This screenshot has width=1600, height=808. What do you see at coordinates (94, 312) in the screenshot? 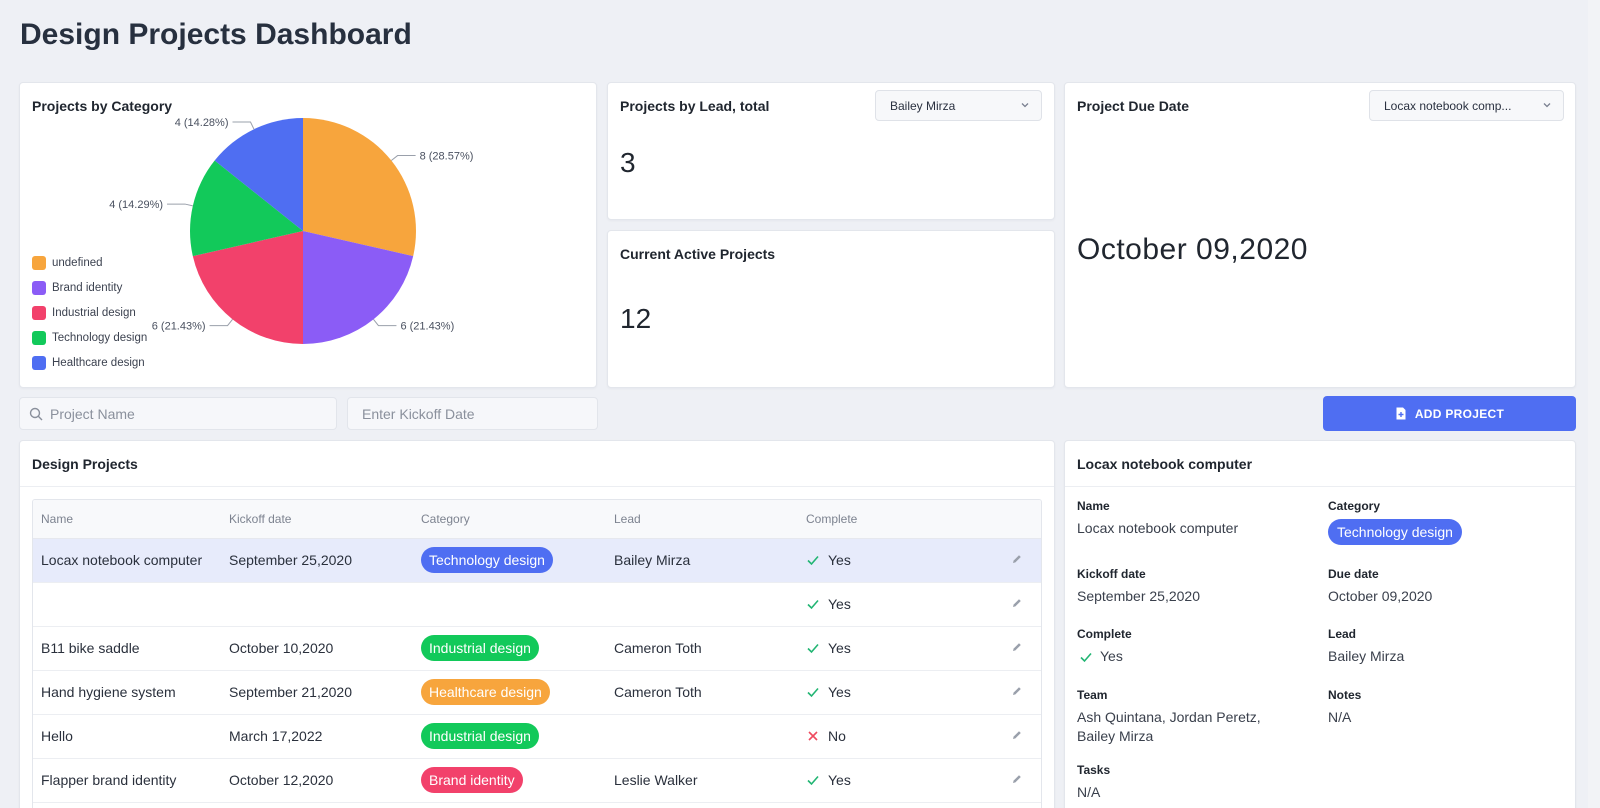
I see `legend-label: Industrial design` at bounding box center [94, 312].